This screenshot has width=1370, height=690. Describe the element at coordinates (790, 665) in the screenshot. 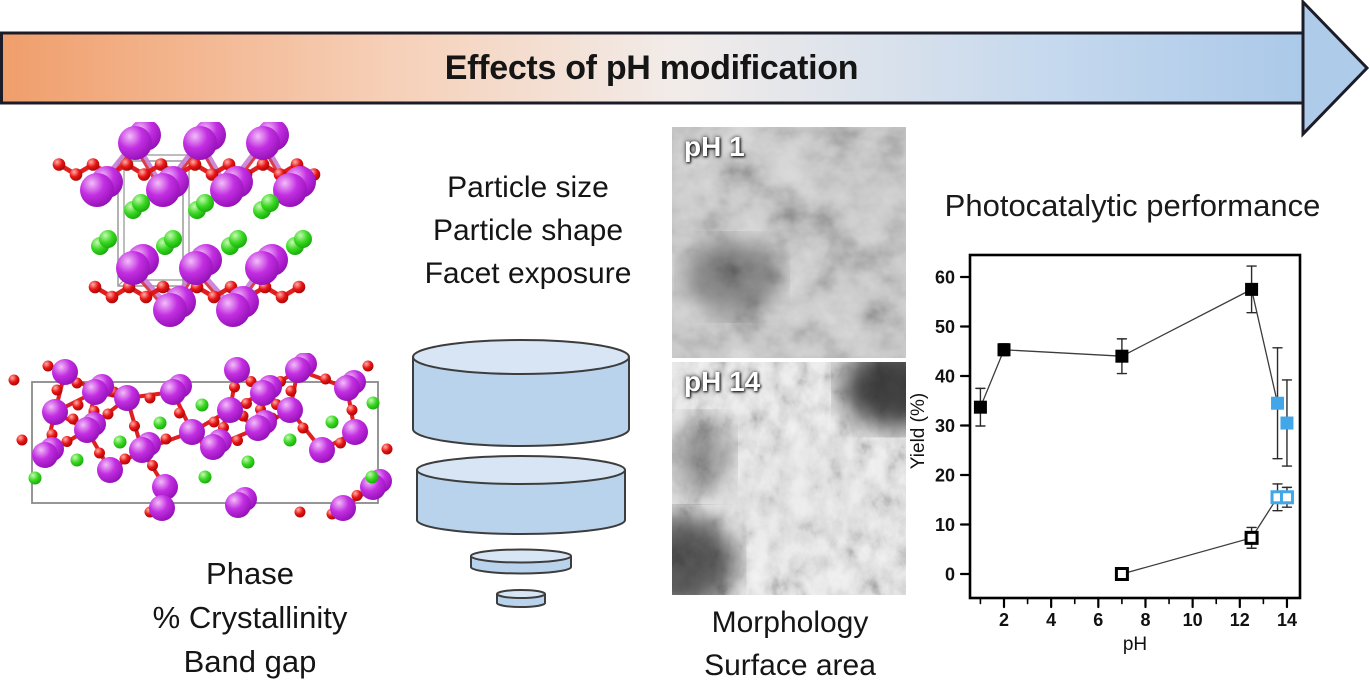

I see `caption-line: Surface area` at that location.